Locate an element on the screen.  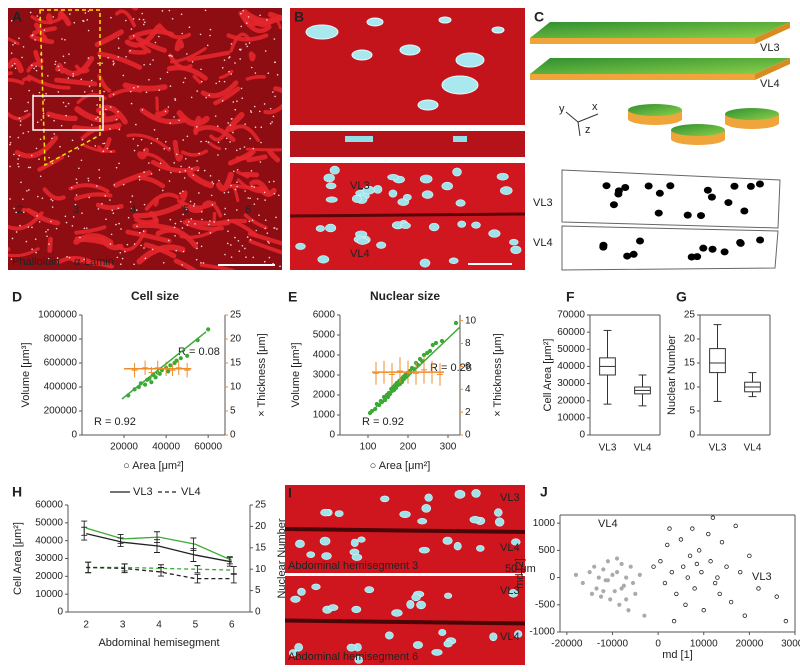
panel-text: 2 is located at coordinates (20, 210).